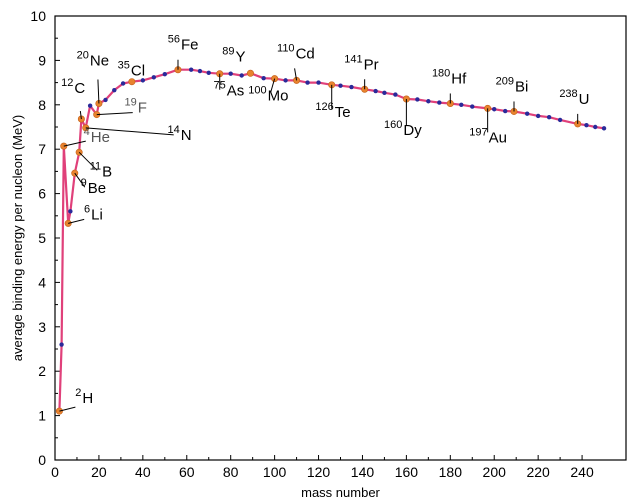 Image resolution: width=640 pixels, height=501 pixels. What do you see at coordinates (584, 99) in the screenshot?
I see `isotope-symbol: U` at bounding box center [584, 99].